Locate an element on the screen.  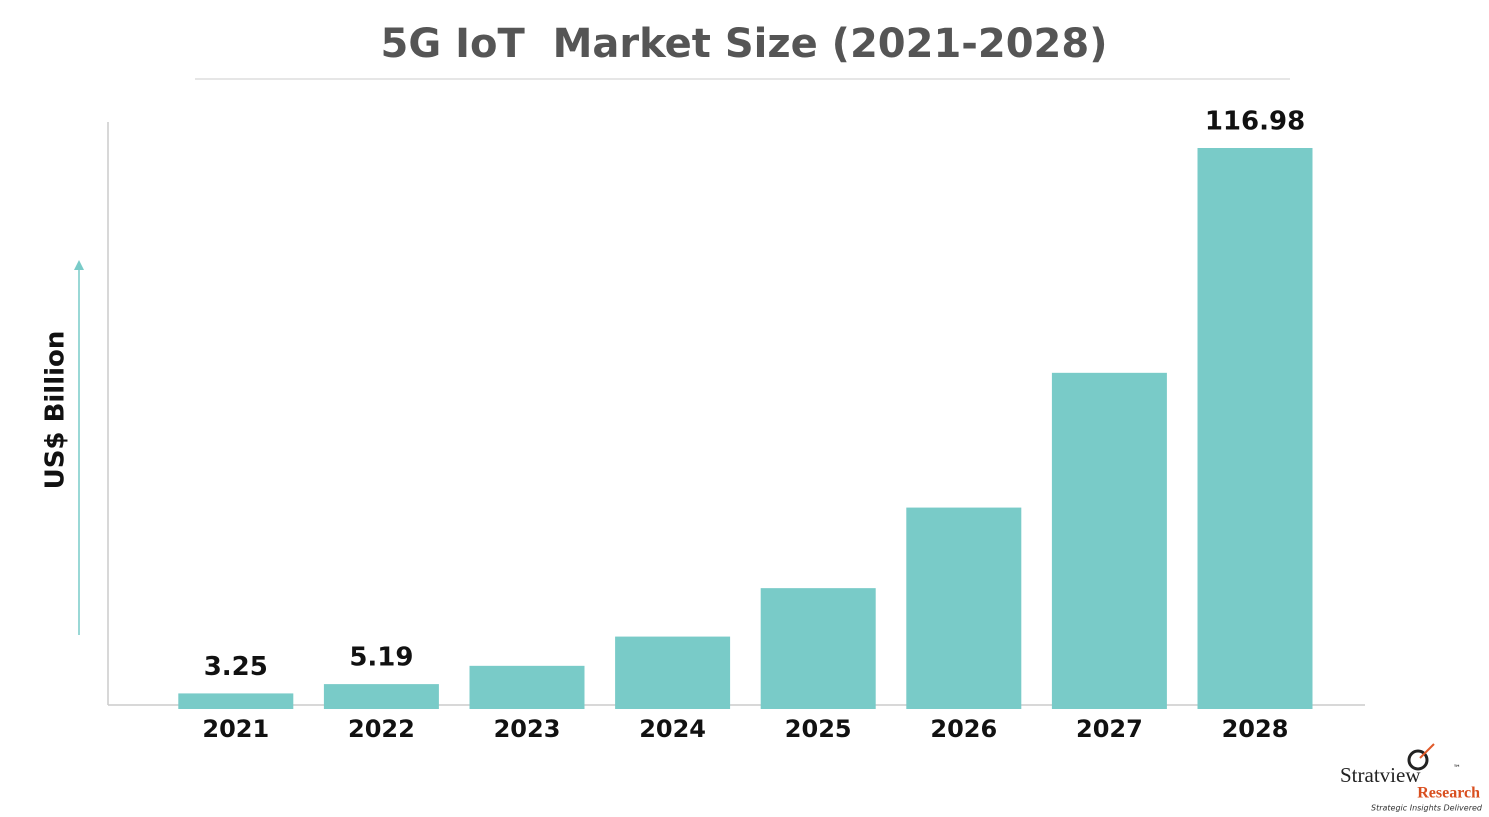
x-tick-label: 2023 is located at coordinates (527, 729).